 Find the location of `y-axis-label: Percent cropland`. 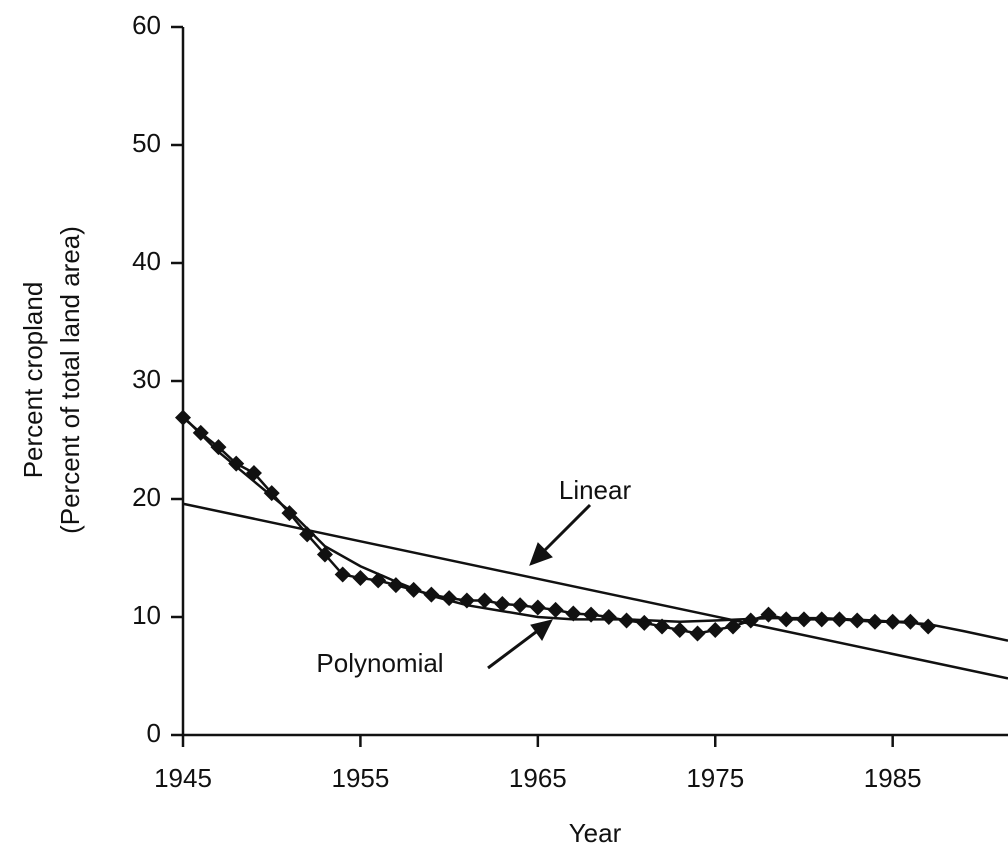

y-axis-label: Percent cropland is located at coordinates (33, 380).